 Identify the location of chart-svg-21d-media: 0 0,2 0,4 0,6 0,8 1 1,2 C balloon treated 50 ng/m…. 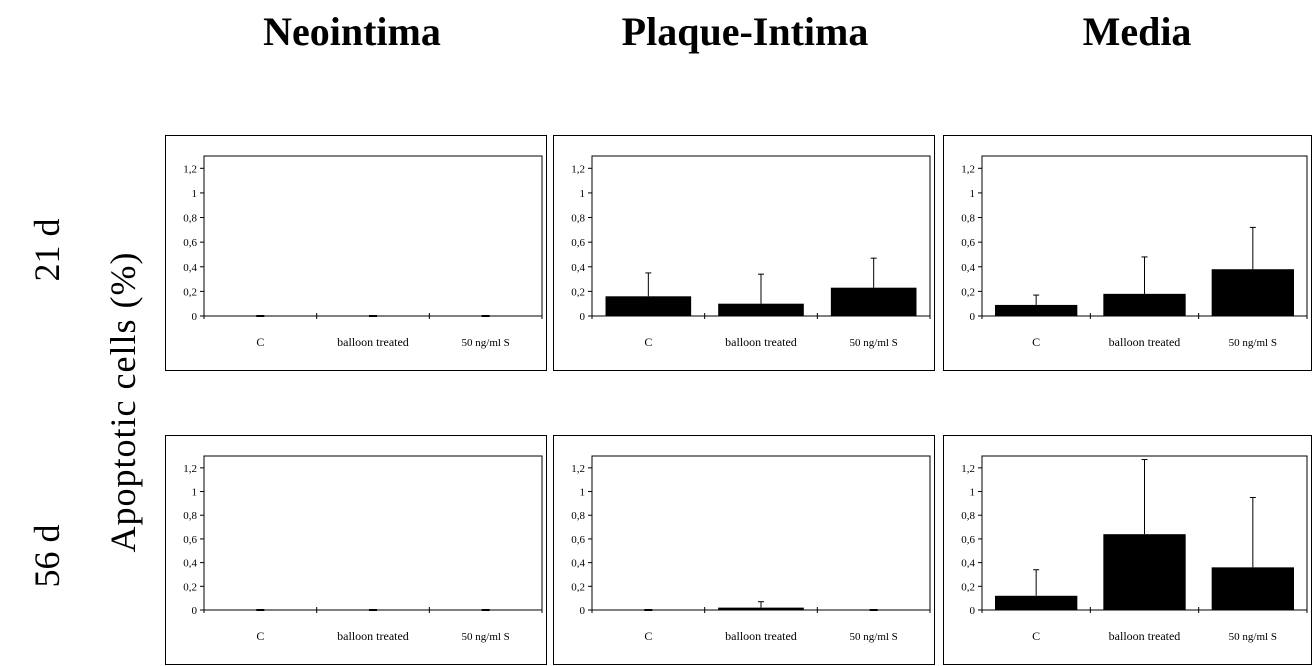
(1134, 252).